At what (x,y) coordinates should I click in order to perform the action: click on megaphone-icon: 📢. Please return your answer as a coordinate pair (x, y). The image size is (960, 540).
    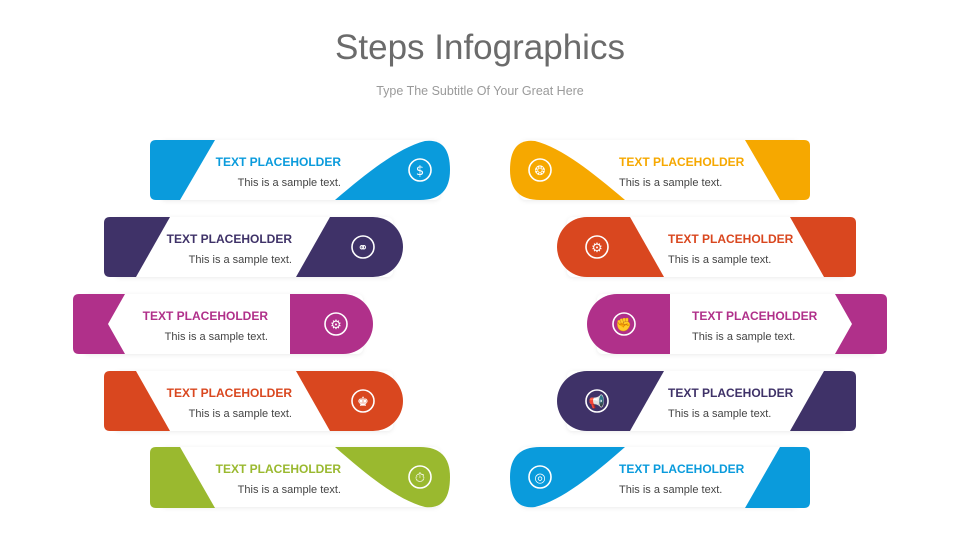
    Looking at the image, I should click on (597, 401).